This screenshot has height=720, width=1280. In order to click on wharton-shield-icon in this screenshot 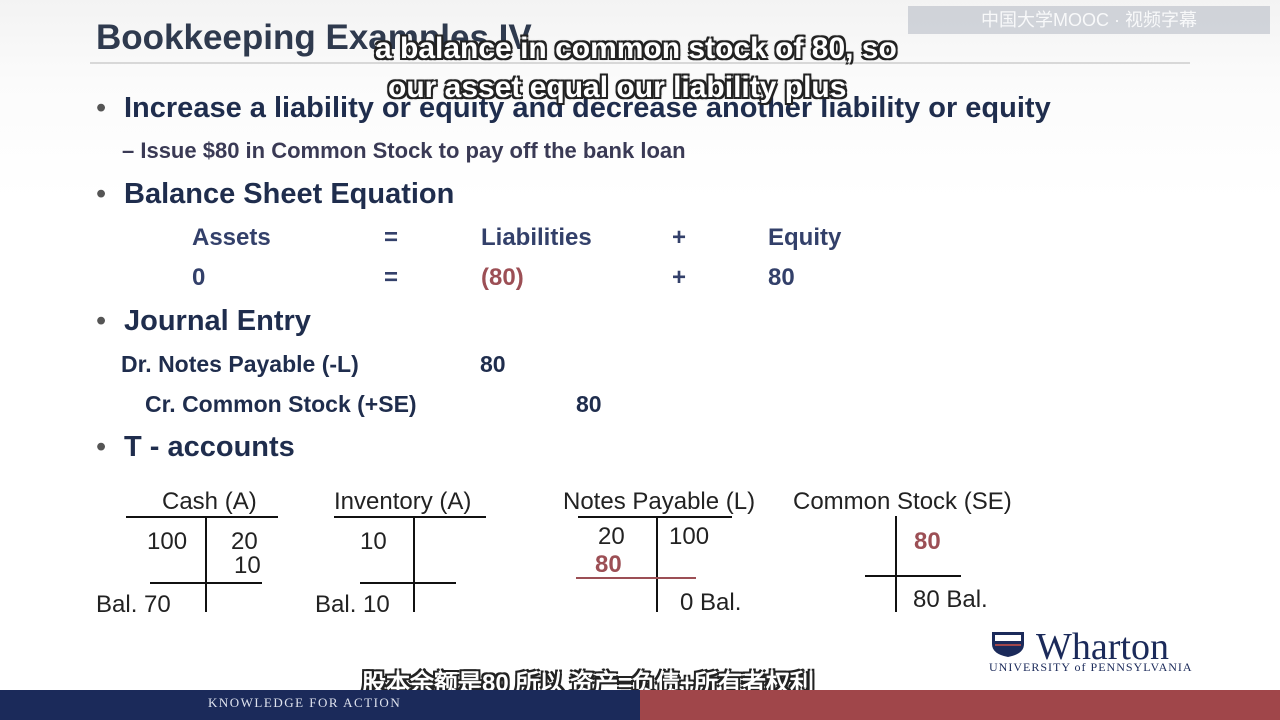, I will do `click(1008, 644)`.